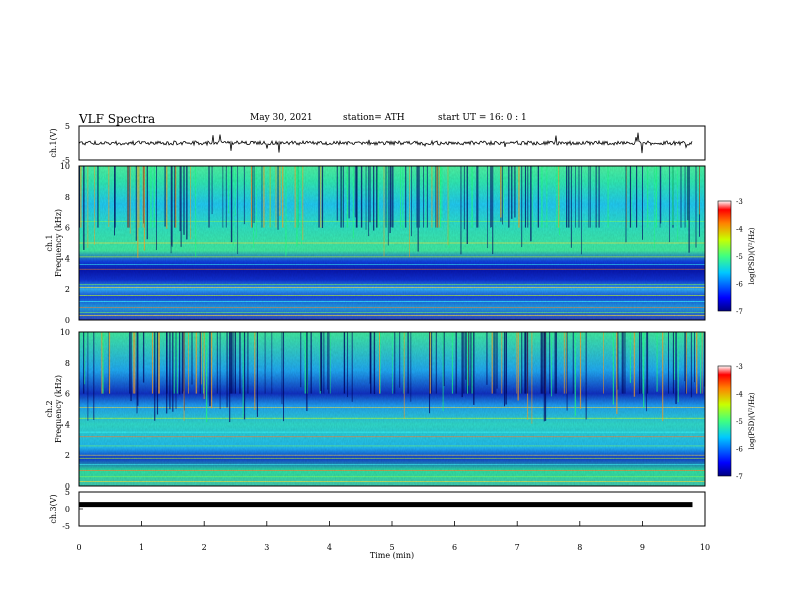 The height and width of the screenshot is (612, 792). I want to click on x-tick-label: 9, so click(642, 547).